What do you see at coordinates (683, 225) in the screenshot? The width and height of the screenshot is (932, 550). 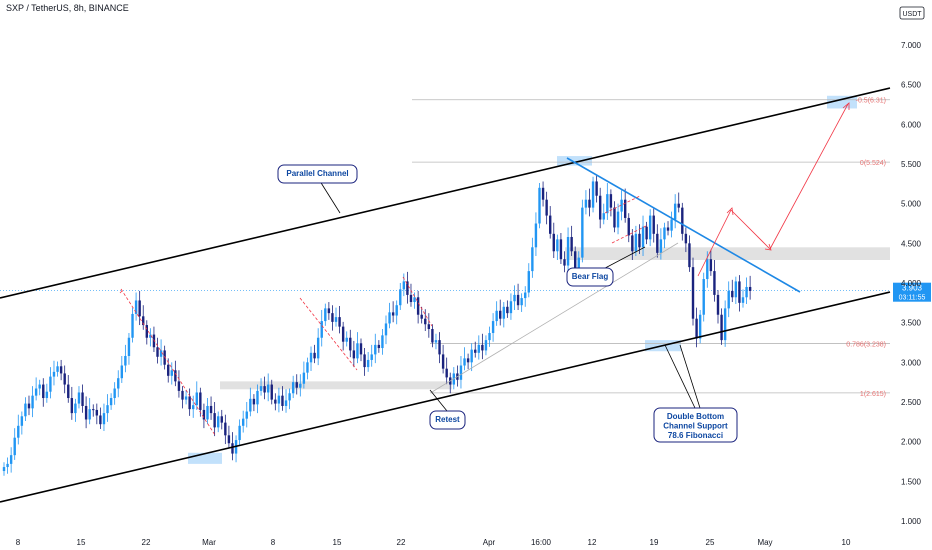 I see `descending-trendline` at bounding box center [683, 225].